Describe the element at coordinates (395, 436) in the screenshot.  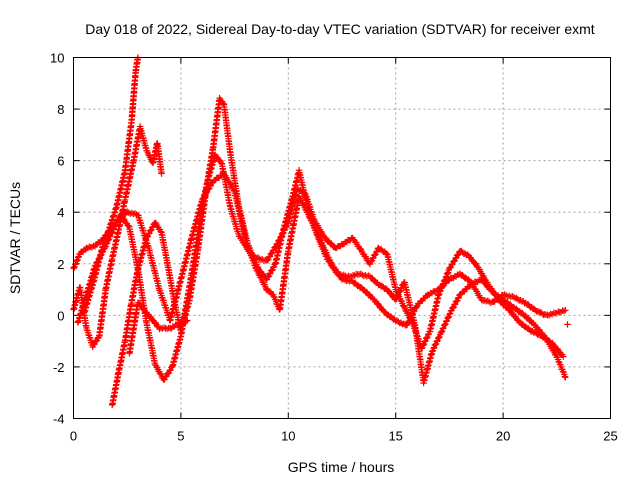
I see `x-tick-label: 15` at that location.